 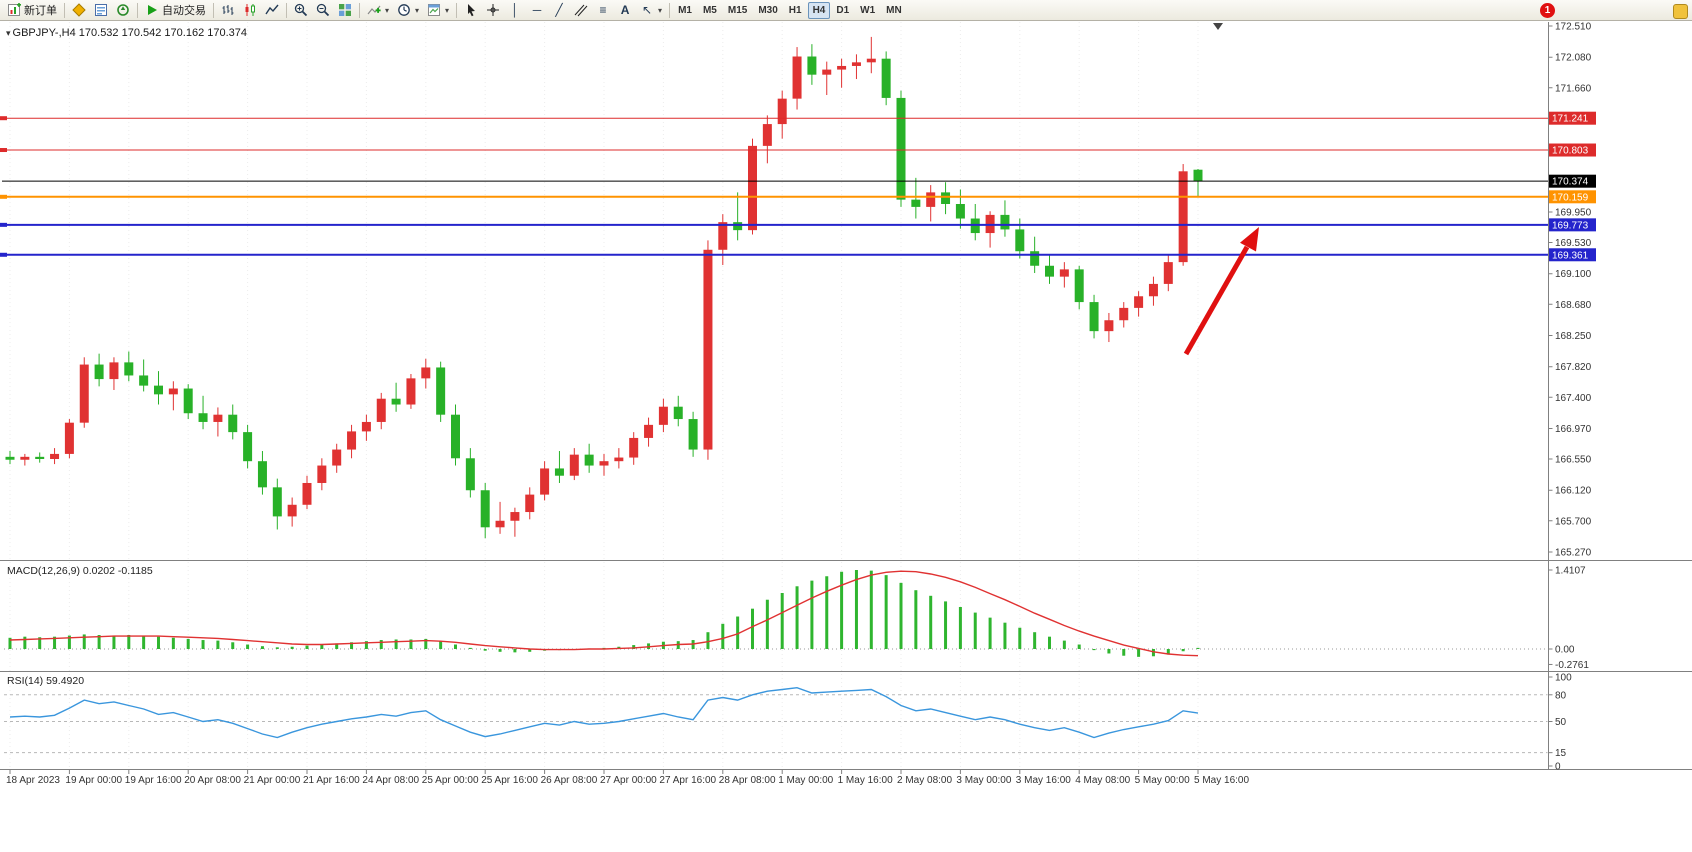 I want to click on vertical-line-tool-button: │, so click(x=515, y=10).